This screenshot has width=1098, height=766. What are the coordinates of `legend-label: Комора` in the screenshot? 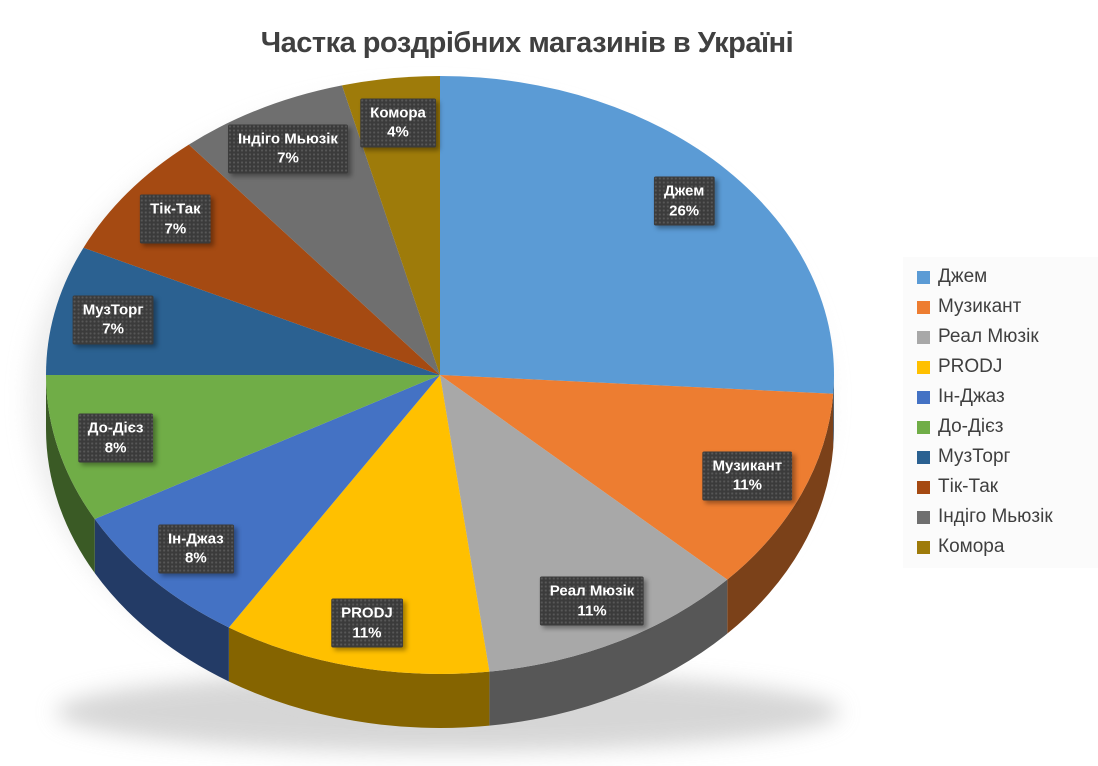 It's located at (971, 546).